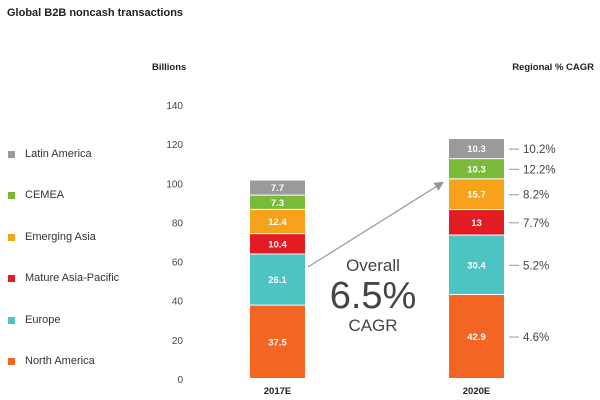 Image resolution: width=600 pixels, height=400 pixels. I want to click on data-label: 13, so click(476, 223).